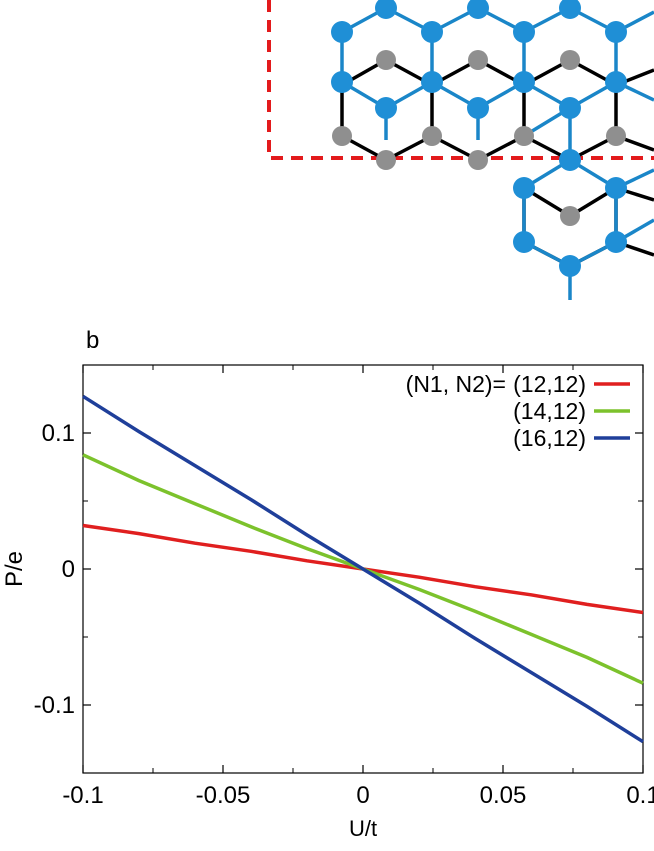 The image size is (654, 851). I want to click on x-tick-label: 0.05, so click(503, 795).